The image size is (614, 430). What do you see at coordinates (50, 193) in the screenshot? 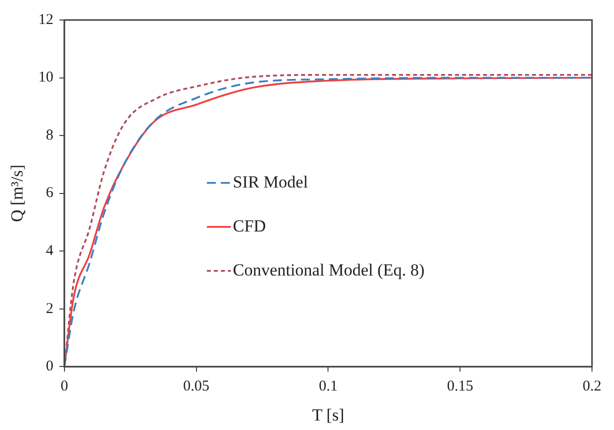
I see `y-tick-label: 6` at bounding box center [50, 193].